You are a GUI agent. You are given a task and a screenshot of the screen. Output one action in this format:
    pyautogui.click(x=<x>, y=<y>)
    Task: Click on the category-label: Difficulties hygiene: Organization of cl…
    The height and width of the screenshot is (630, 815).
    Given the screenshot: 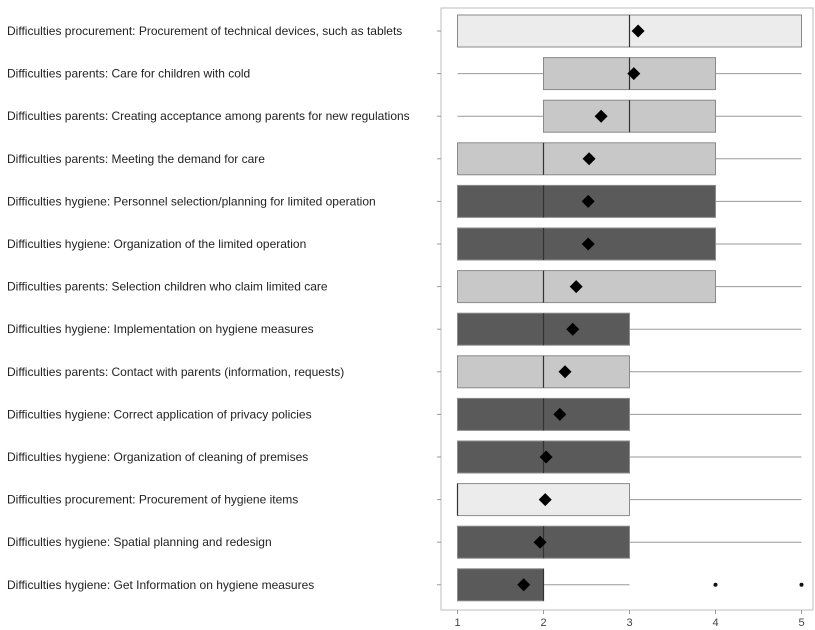 What is the action you would take?
    pyautogui.click(x=157, y=457)
    